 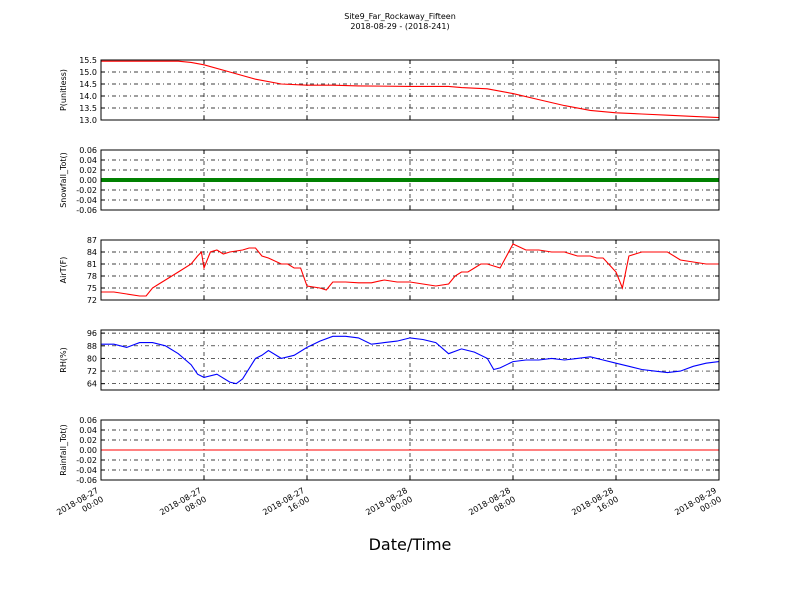 I want to click on y-tick-label: 64, so click(x=92, y=384).